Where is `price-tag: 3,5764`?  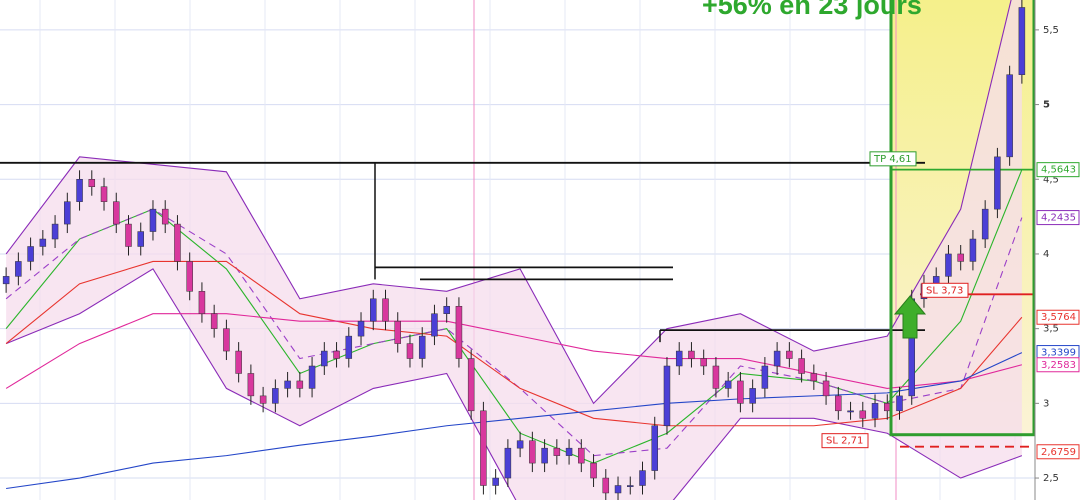
price-tag: 3,5764 is located at coordinates (1058, 317).